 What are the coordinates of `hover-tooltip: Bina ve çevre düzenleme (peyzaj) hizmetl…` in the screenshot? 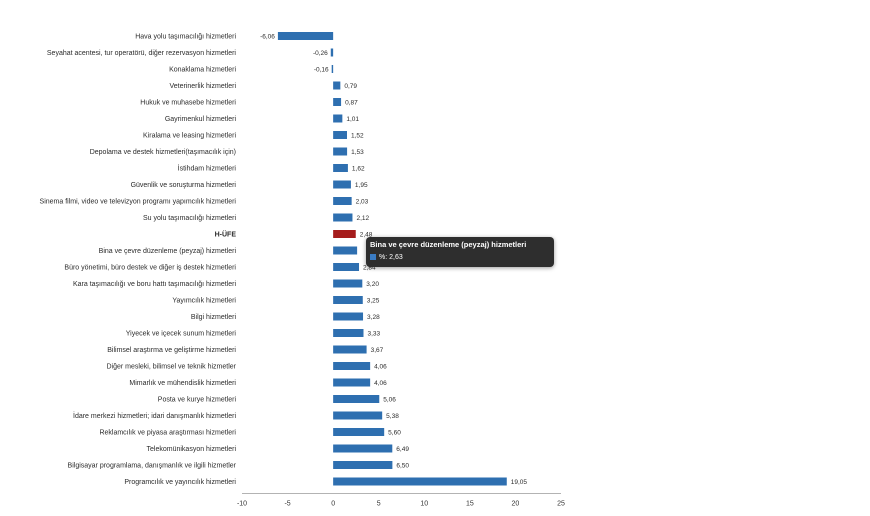 It's located at (460, 252).